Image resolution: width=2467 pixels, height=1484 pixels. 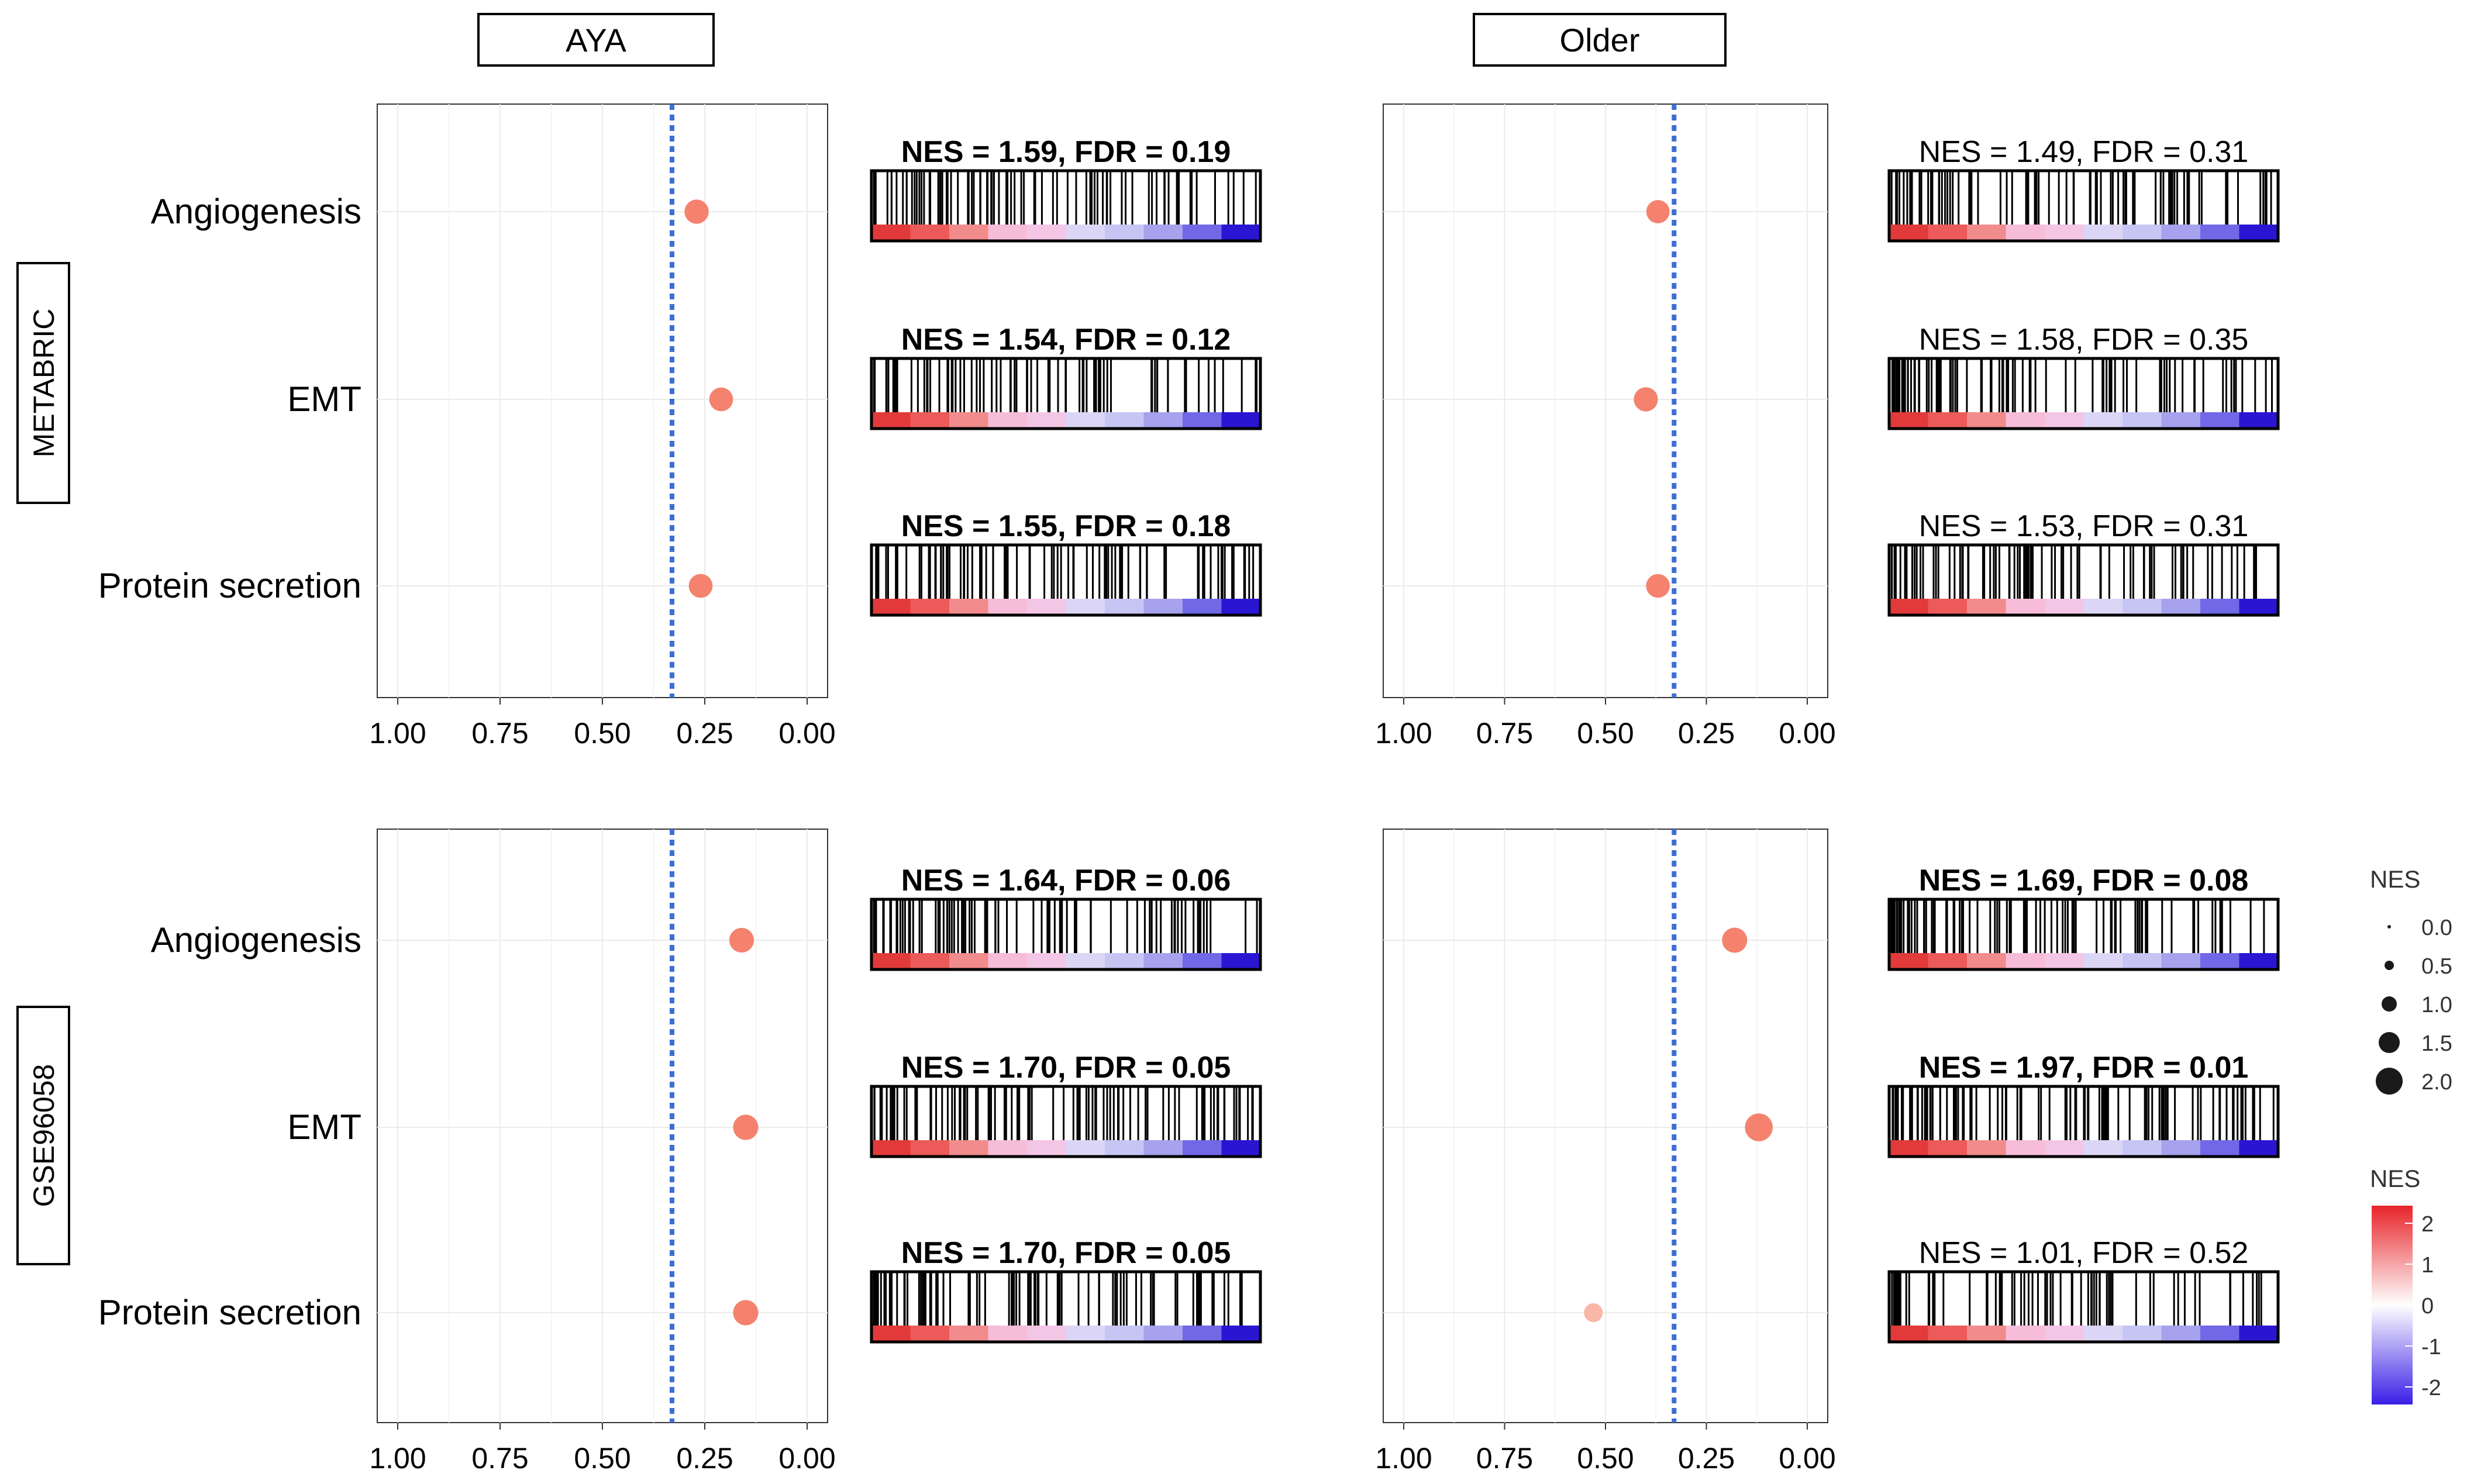 I want to click on size-legend-value: 0.5, so click(x=2437, y=966).